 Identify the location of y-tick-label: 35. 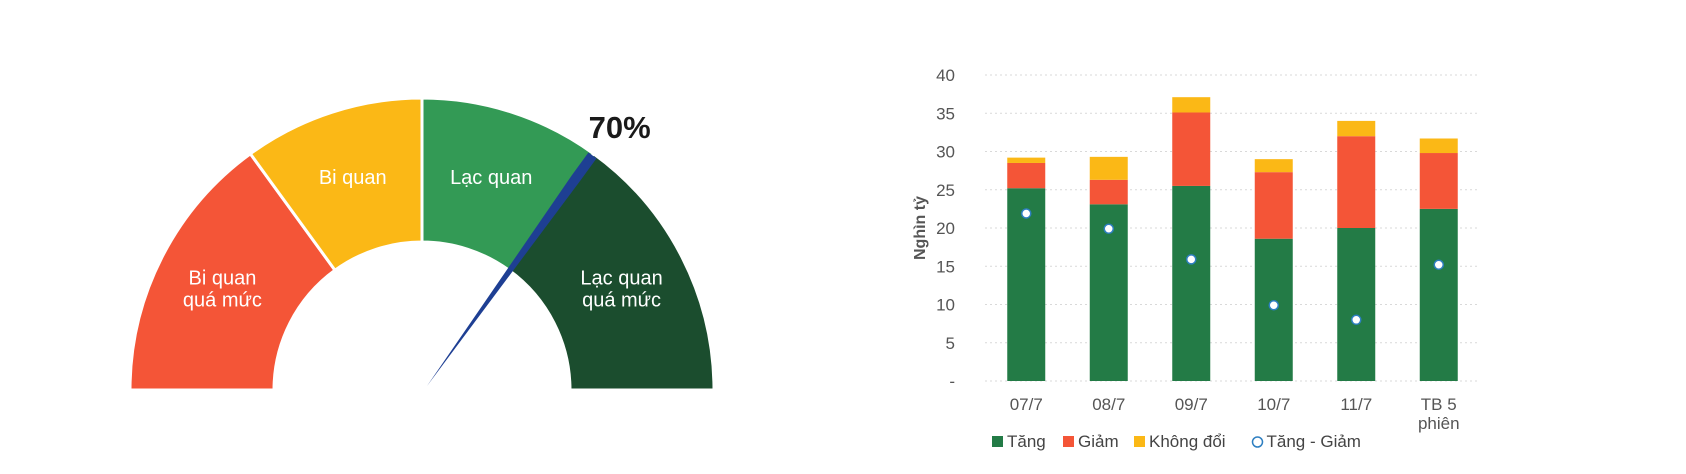
(945, 113).